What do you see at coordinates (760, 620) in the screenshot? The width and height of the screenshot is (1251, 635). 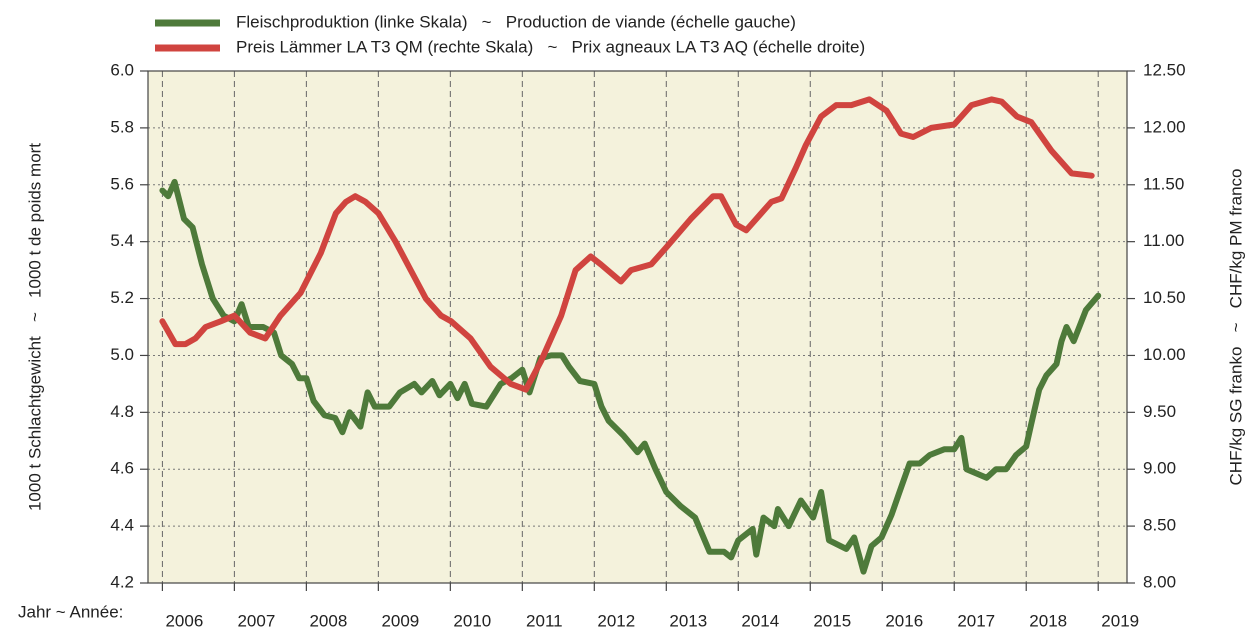 I see `x-tick-label: 2014` at bounding box center [760, 620].